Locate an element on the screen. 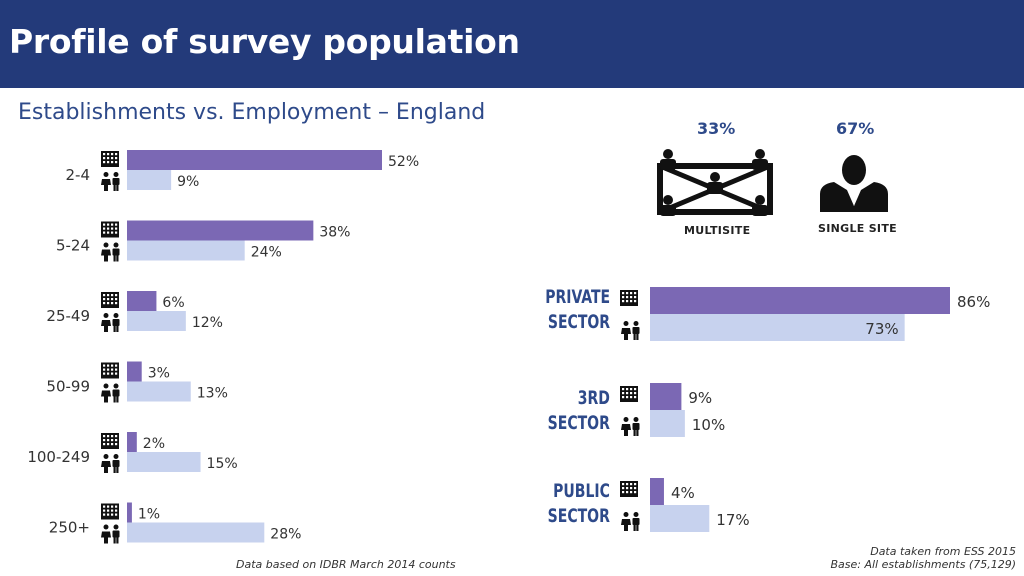 This screenshot has width=1024, height=576. single-site-label: SINGLE SITE is located at coordinates (857, 228).